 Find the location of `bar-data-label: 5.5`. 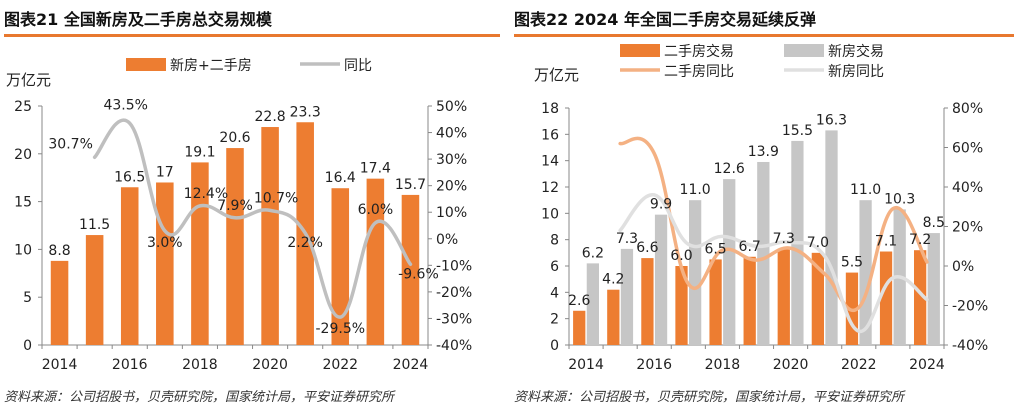

bar-data-label: 5.5 is located at coordinates (852, 263).